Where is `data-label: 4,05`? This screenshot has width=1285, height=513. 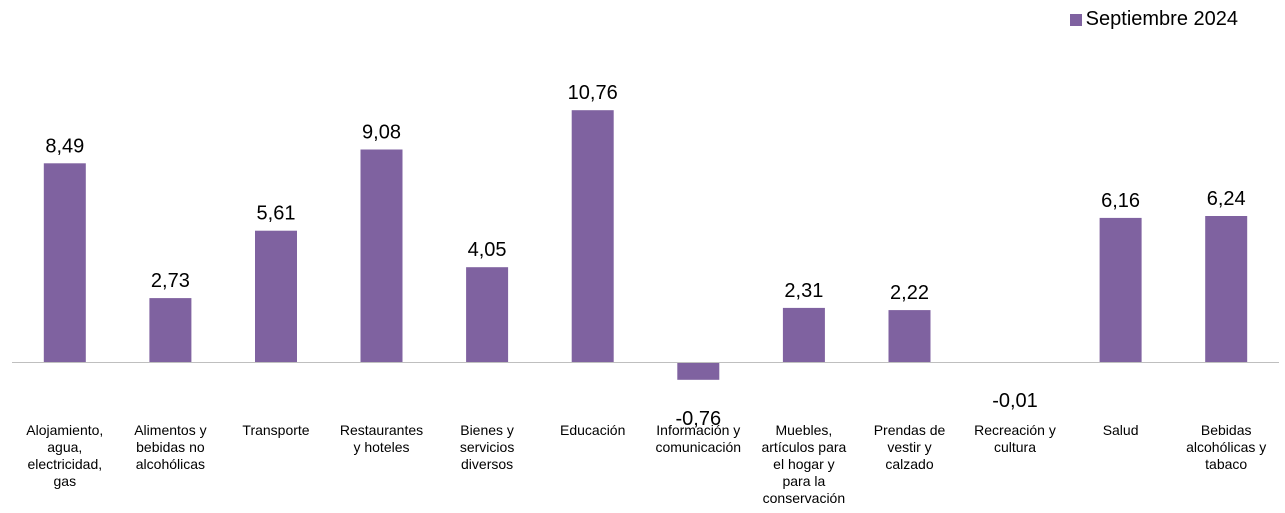 data-label: 4,05 is located at coordinates (487, 250).